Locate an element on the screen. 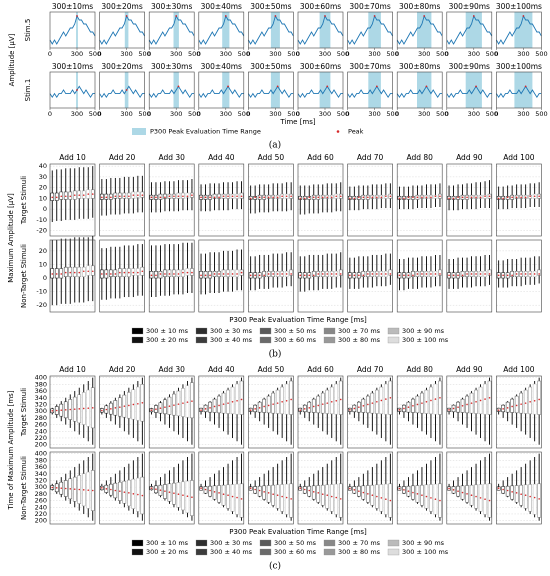 The width and height of the screenshot is (550, 576). y-tick-label: 220 is located at coordinates (41, 514).